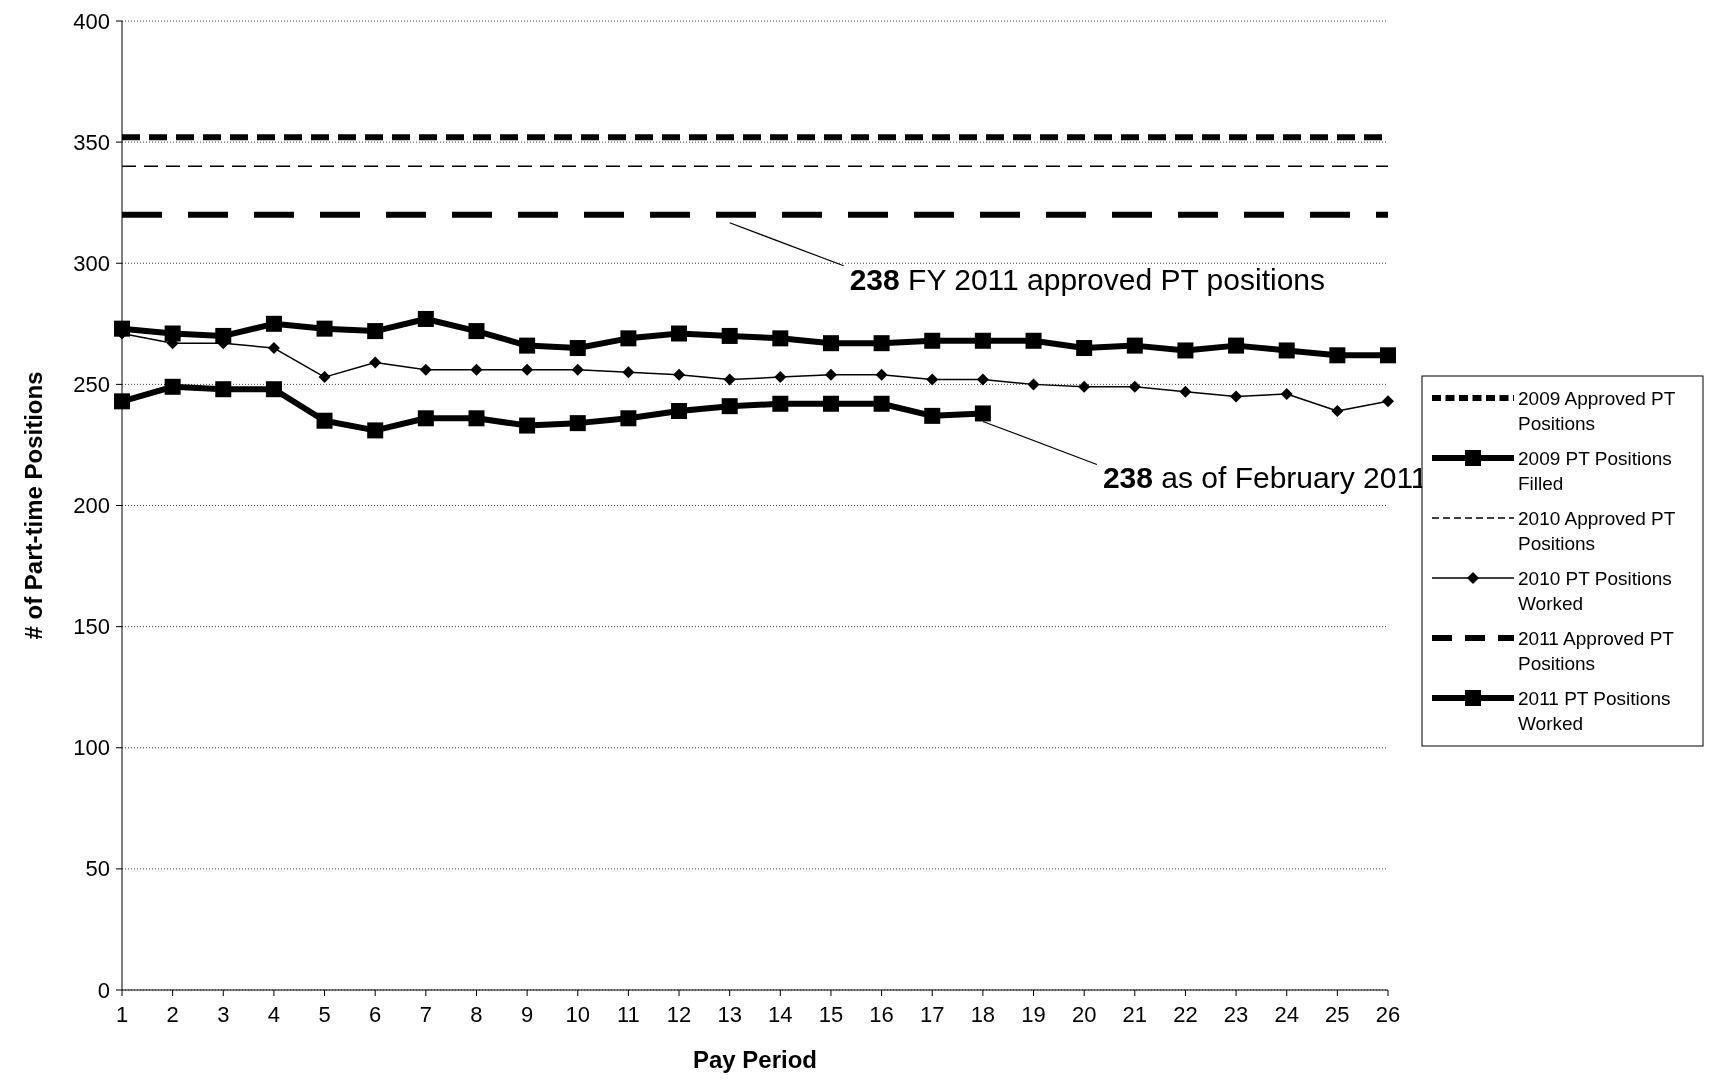  I want to click on x-tick-label: 24, so click(1286, 1014).